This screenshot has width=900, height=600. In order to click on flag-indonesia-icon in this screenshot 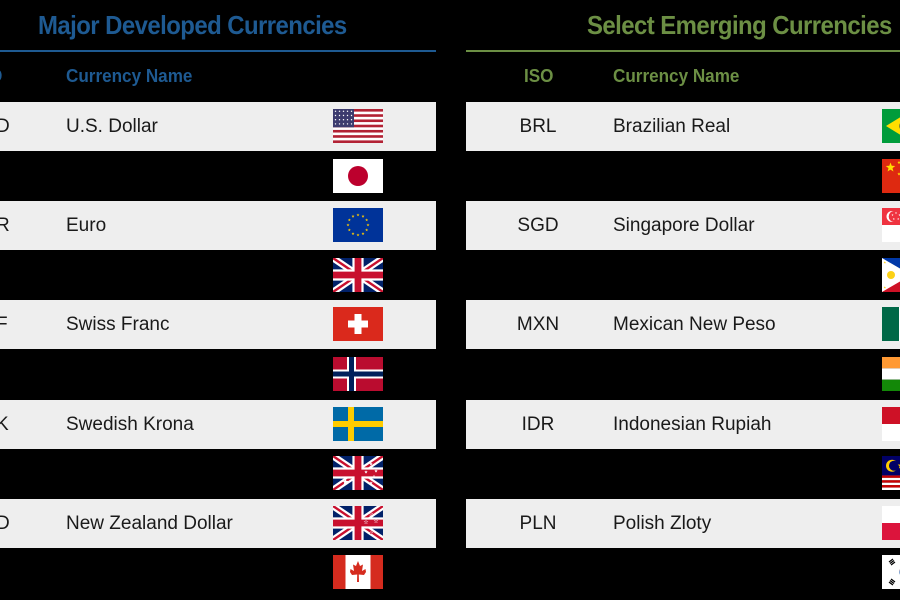, I will do `click(891, 423)`.